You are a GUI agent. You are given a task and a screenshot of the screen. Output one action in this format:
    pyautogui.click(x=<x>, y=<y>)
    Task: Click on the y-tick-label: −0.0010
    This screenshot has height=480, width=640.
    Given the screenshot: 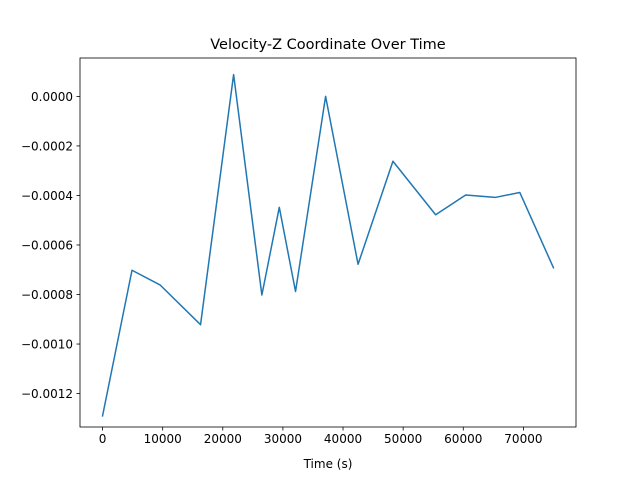 What is the action you would take?
    pyautogui.click(x=47, y=345)
    